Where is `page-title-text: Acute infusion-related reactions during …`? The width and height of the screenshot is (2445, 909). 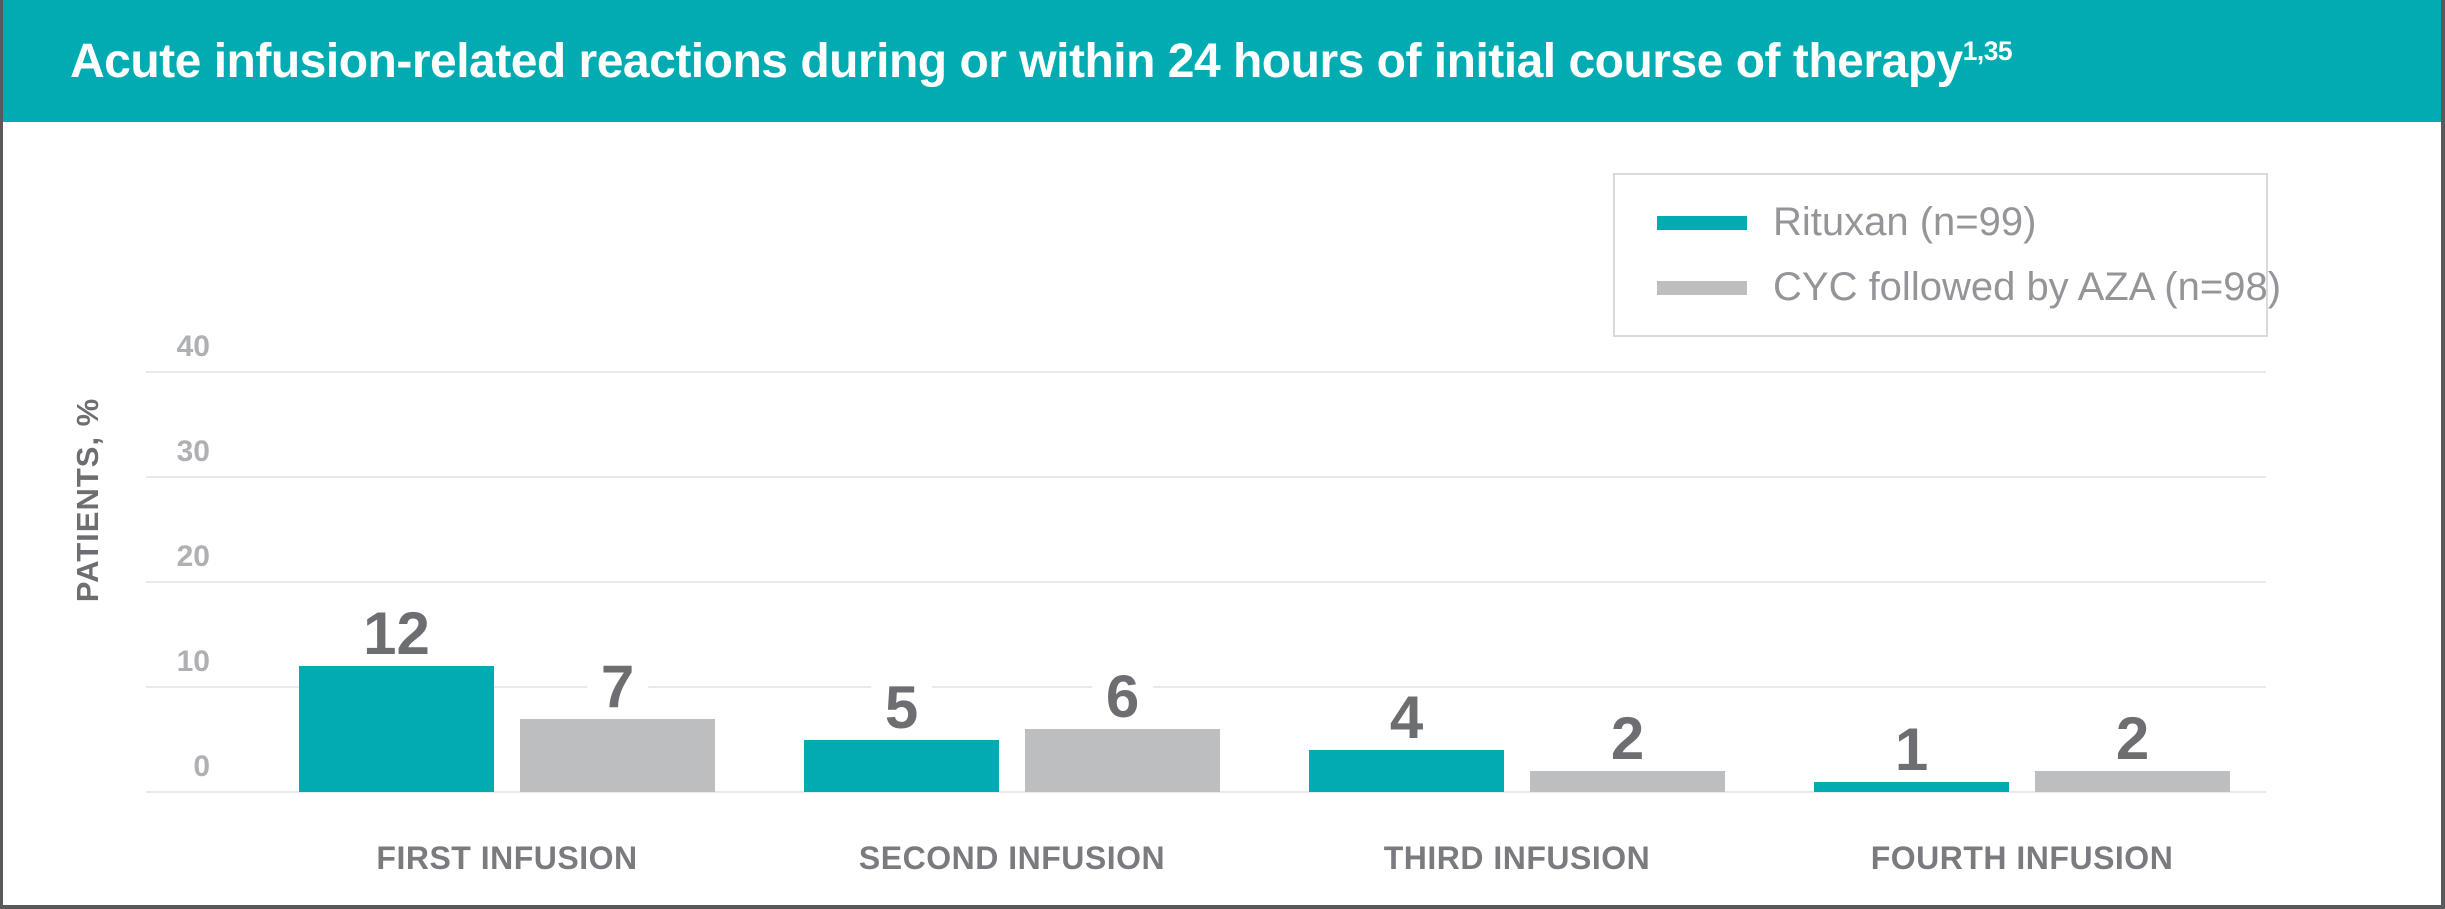
page-title-text: Acute infusion-related reactions during … is located at coordinates (1016, 61).